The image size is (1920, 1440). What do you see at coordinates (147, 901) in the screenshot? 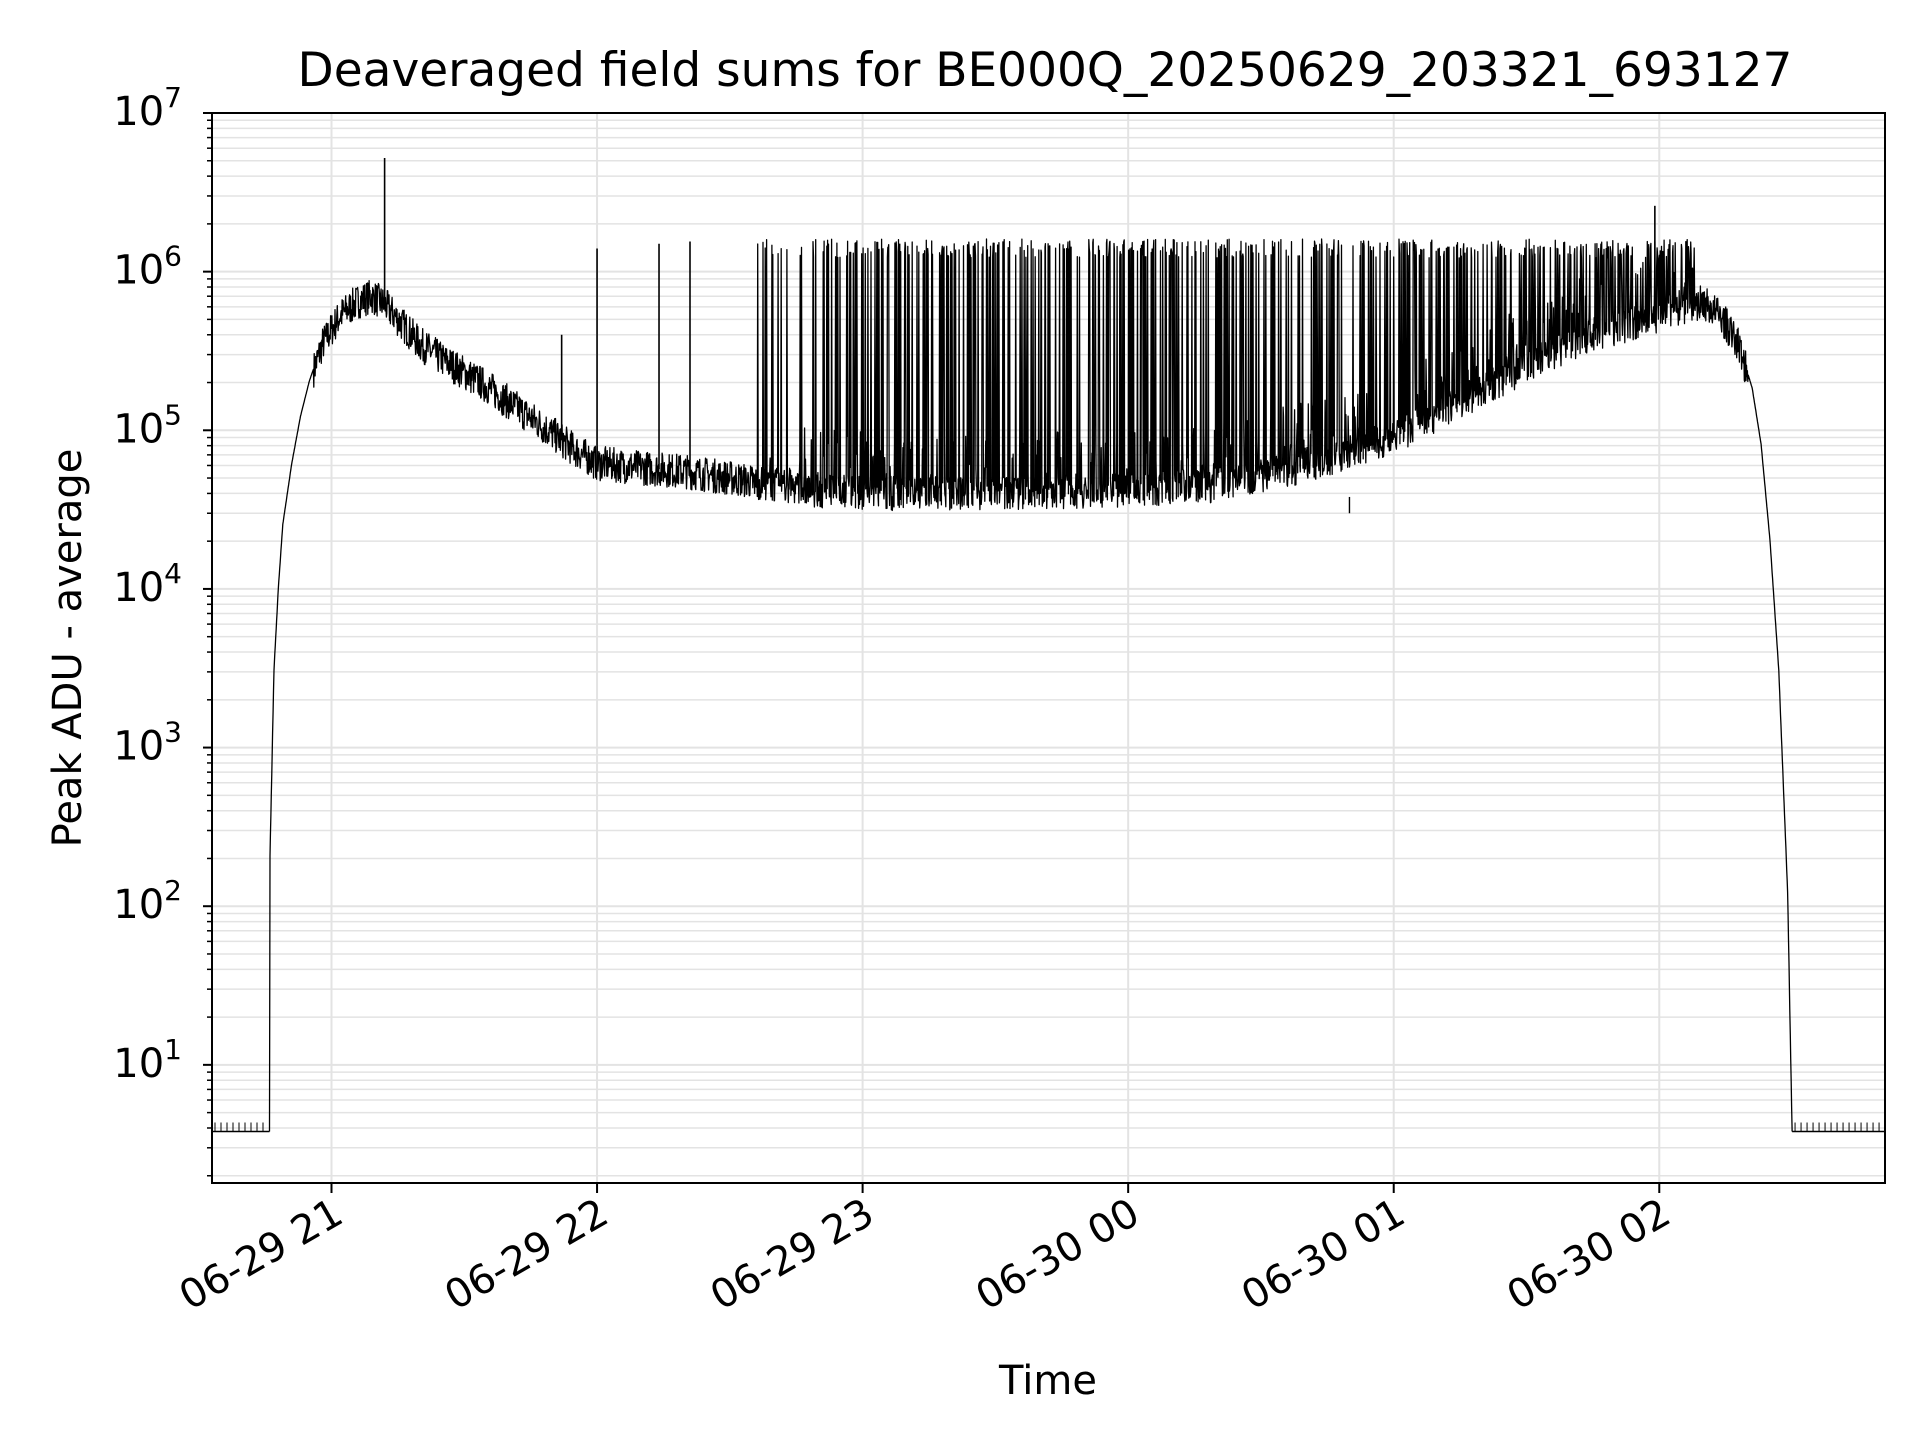
I see `y-tick-label: 10²` at bounding box center [147, 901].